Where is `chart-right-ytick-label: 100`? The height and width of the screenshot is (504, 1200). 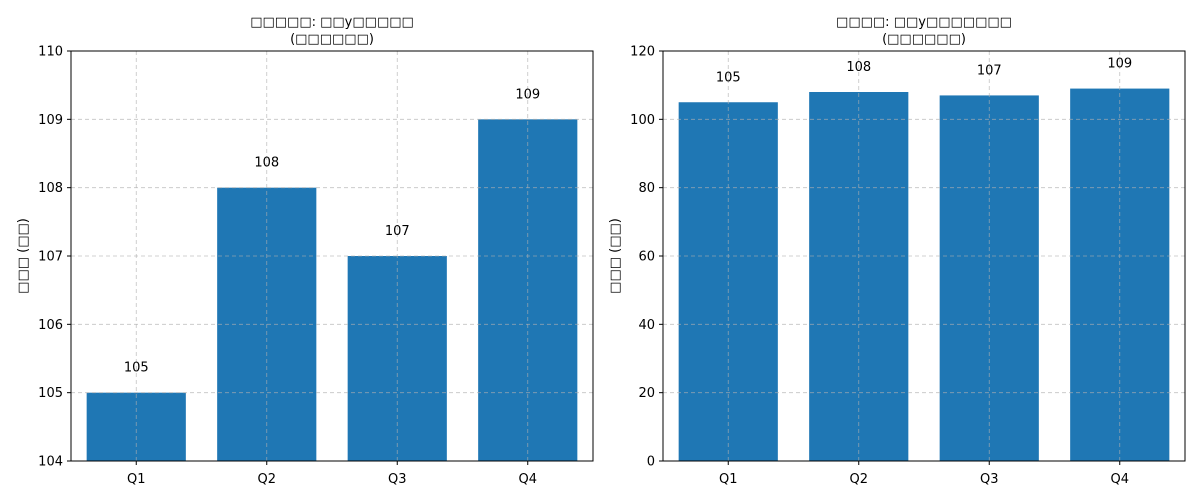 chart-right-ytick-label: 100 is located at coordinates (642, 120).